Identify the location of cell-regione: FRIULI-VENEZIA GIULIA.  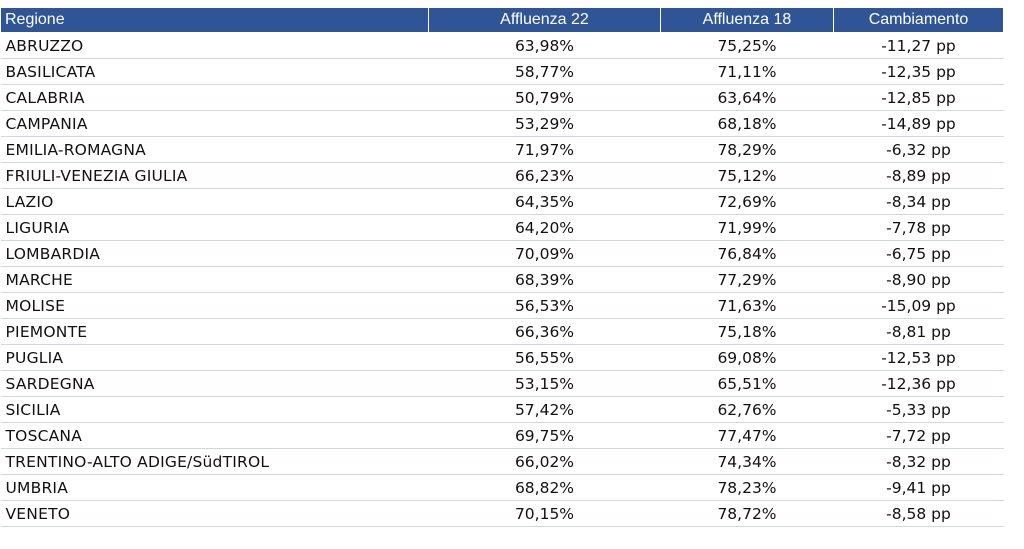
(214, 175).